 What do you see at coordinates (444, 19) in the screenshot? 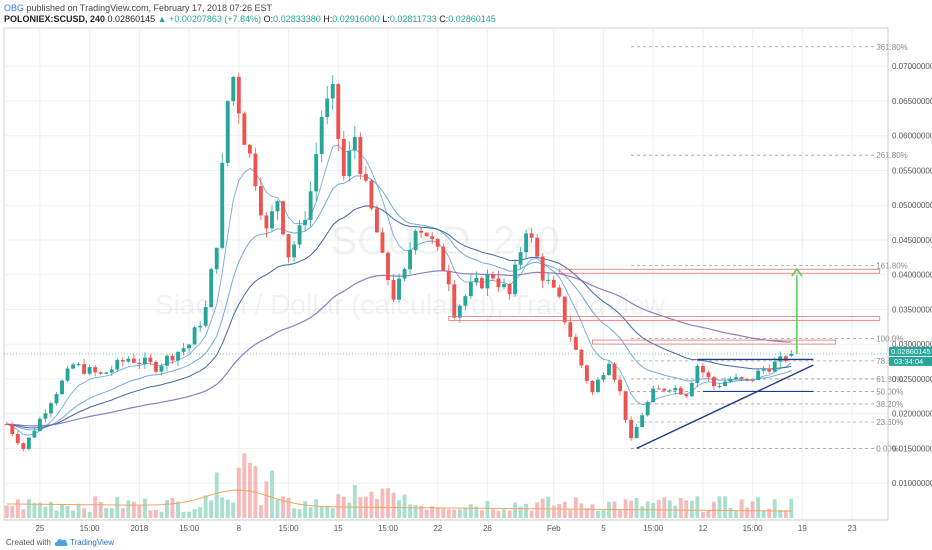
I see `close-label: C:` at bounding box center [444, 19].